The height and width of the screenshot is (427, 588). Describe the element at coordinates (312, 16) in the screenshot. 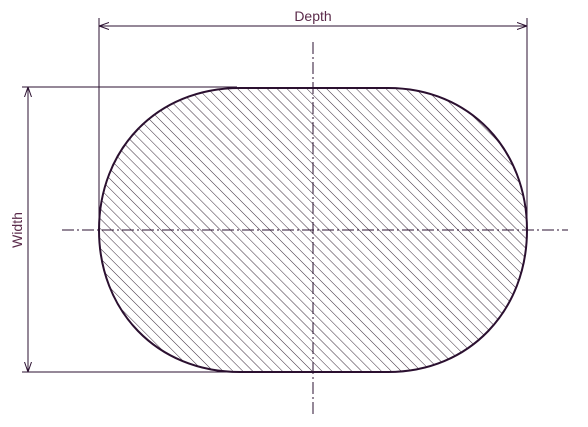

I see `depth-label: Depth` at that location.